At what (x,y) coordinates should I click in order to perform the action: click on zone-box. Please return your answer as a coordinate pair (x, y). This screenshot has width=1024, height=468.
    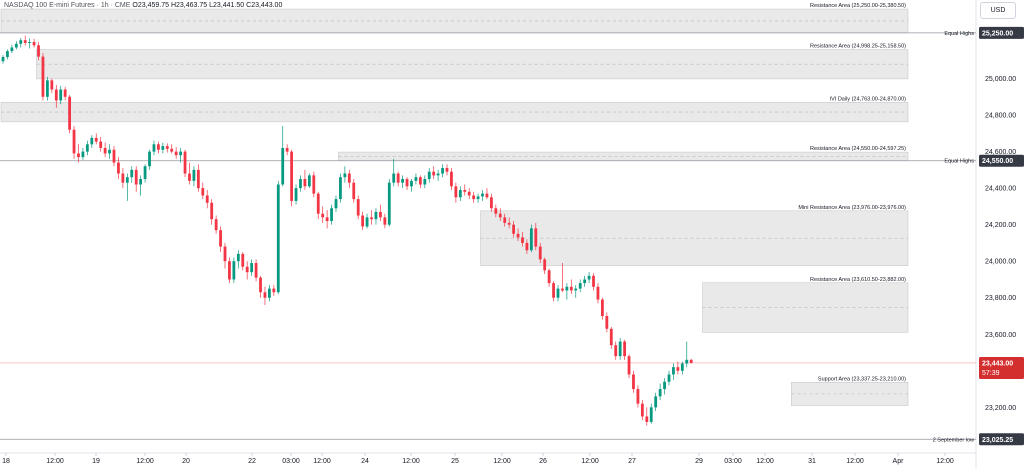
    Looking at the image, I should click on (850, 393).